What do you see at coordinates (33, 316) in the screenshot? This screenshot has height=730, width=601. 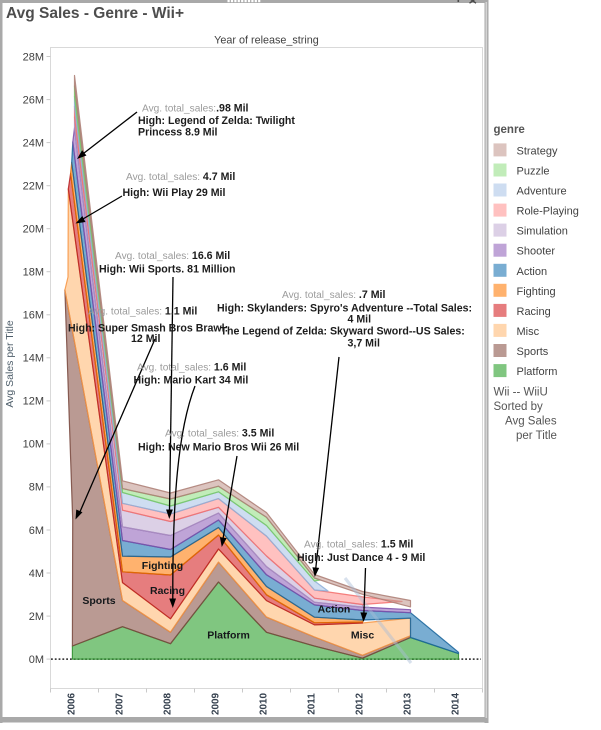 I see `svg-text: 16M` at bounding box center [33, 316].